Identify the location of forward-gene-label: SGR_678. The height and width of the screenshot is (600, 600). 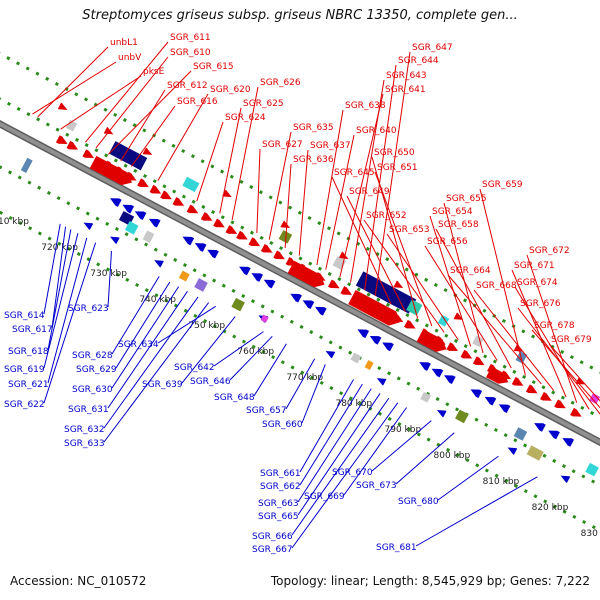
(554, 326).